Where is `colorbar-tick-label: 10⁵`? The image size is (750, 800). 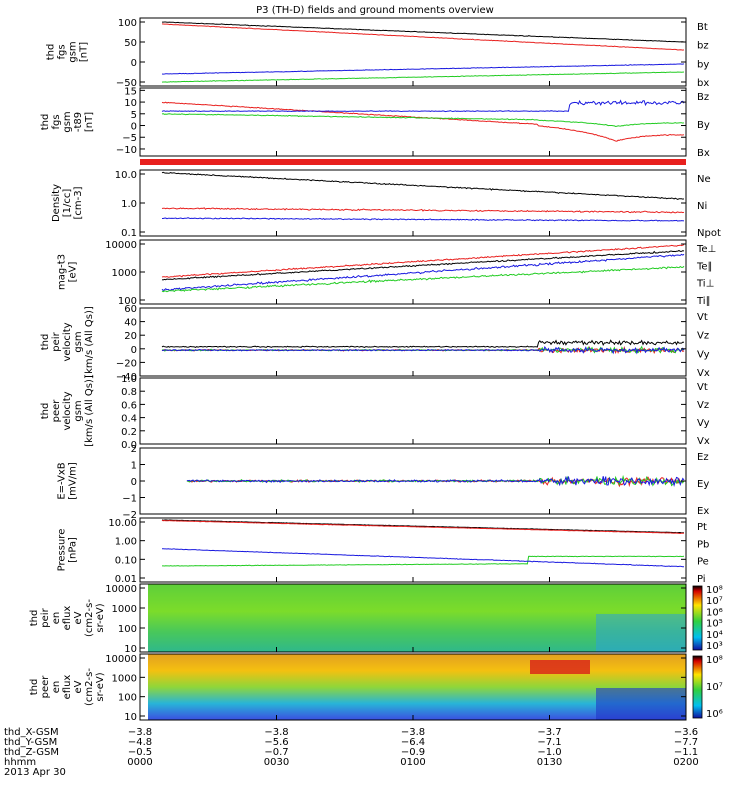 colorbar-tick-label: 10⁵ is located at coordinates (714, 624).